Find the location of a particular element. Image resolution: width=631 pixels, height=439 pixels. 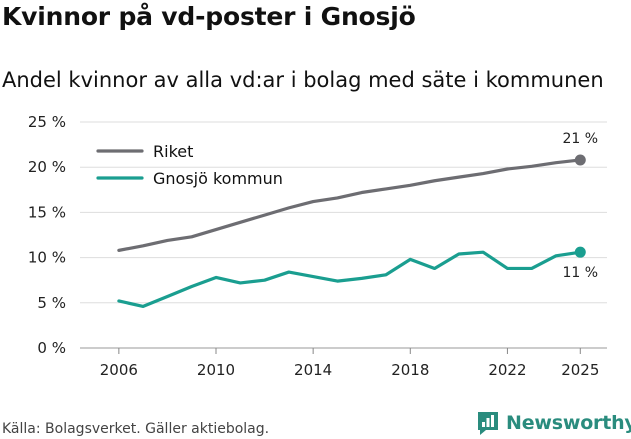

legend: Riket Gnosjö kommun is located at coordinates (189, 165).